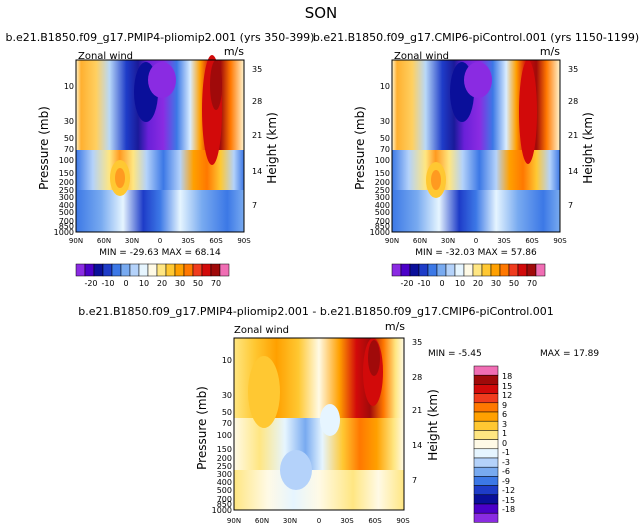 The image size is (643, 528). I want to click on variable-label: Zonal wind, so click(261, 330).